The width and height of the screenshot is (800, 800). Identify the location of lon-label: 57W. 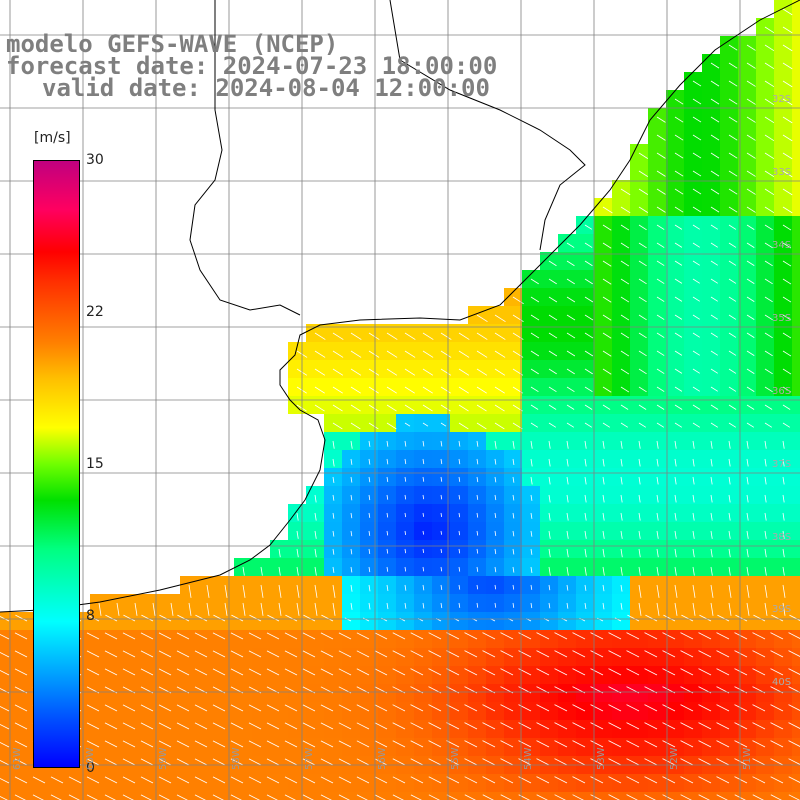
(309, 758).